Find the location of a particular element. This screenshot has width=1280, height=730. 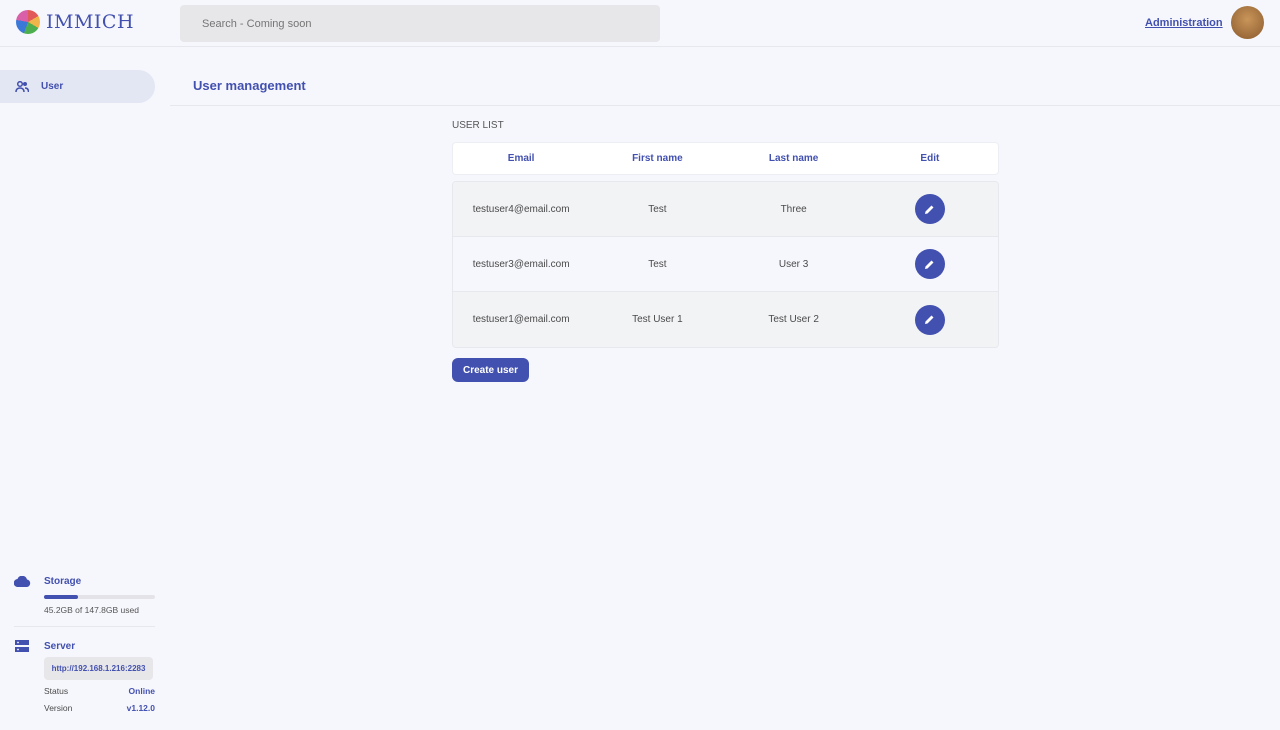

immich-logo-icon is located at coordinates (28, 22).